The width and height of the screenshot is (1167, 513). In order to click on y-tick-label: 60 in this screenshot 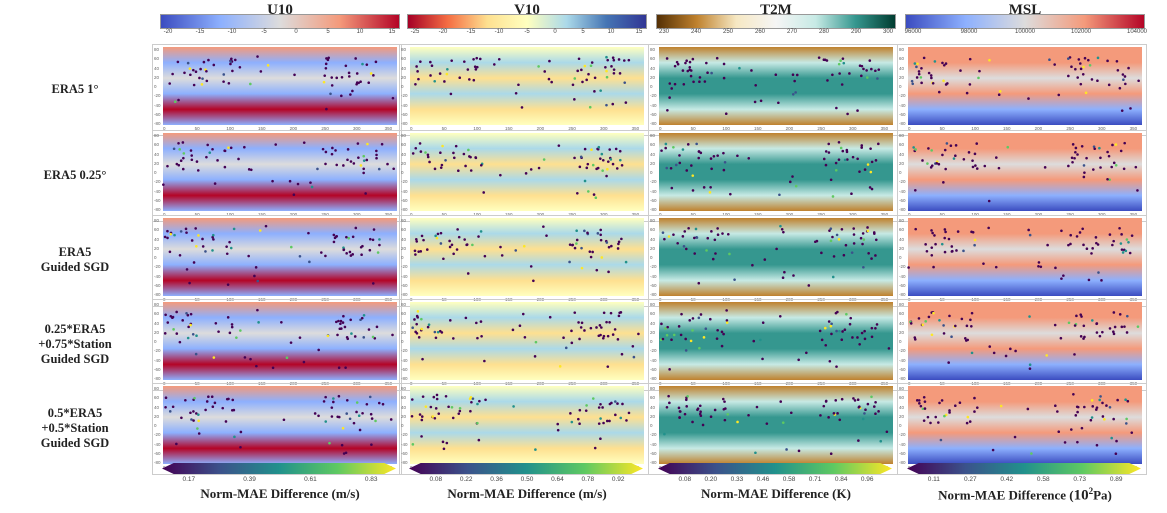, I will do `click(902, 398)`.